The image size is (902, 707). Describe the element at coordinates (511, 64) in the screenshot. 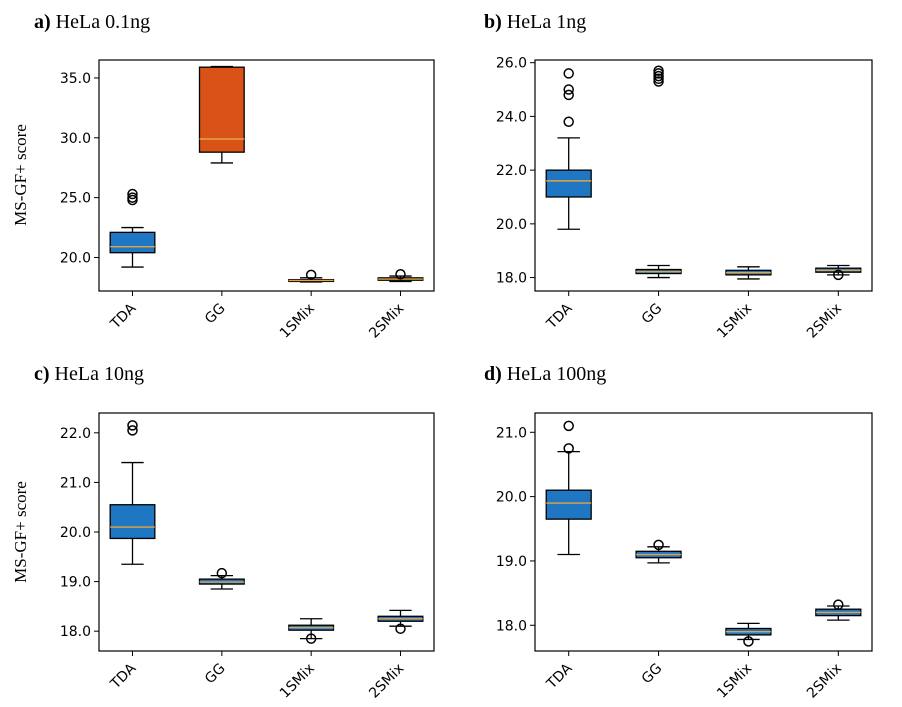

I see `y-tick-label: 26.0` at that location.